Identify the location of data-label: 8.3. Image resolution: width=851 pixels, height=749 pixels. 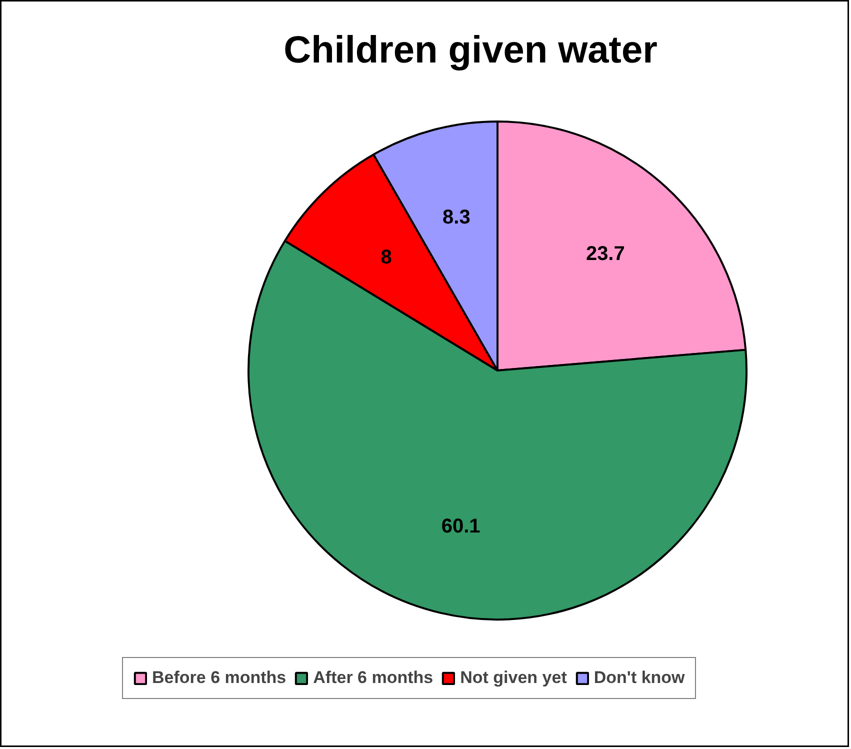
(456, 217).